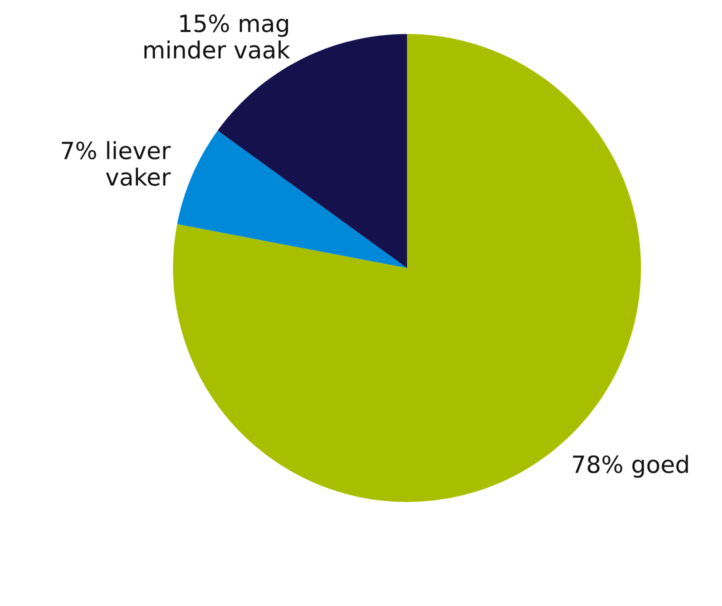 The image size is (722, 606). What do you see at coordinates (630, 466) in the screenshot?
I see `slice-label: 78% goed` at bounding box center [630, 466].